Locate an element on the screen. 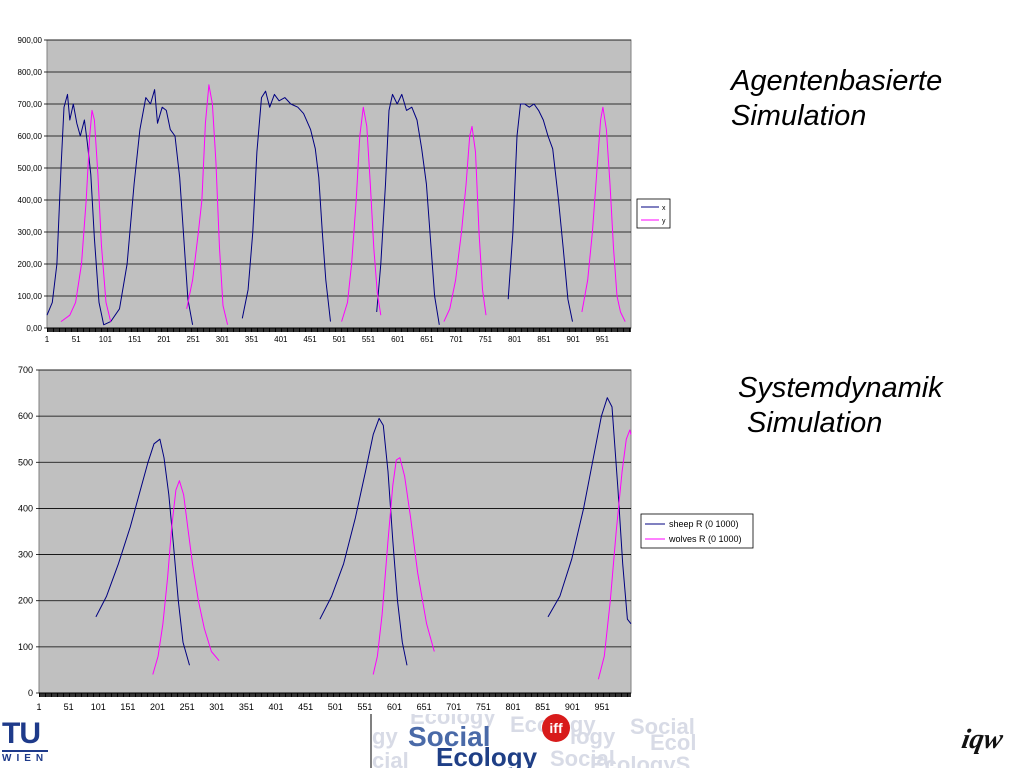 Image resolution: width=1024 pixels, height=768 pixels. tu-logo-subtext: WIEN is located at coordinates (25, 757).